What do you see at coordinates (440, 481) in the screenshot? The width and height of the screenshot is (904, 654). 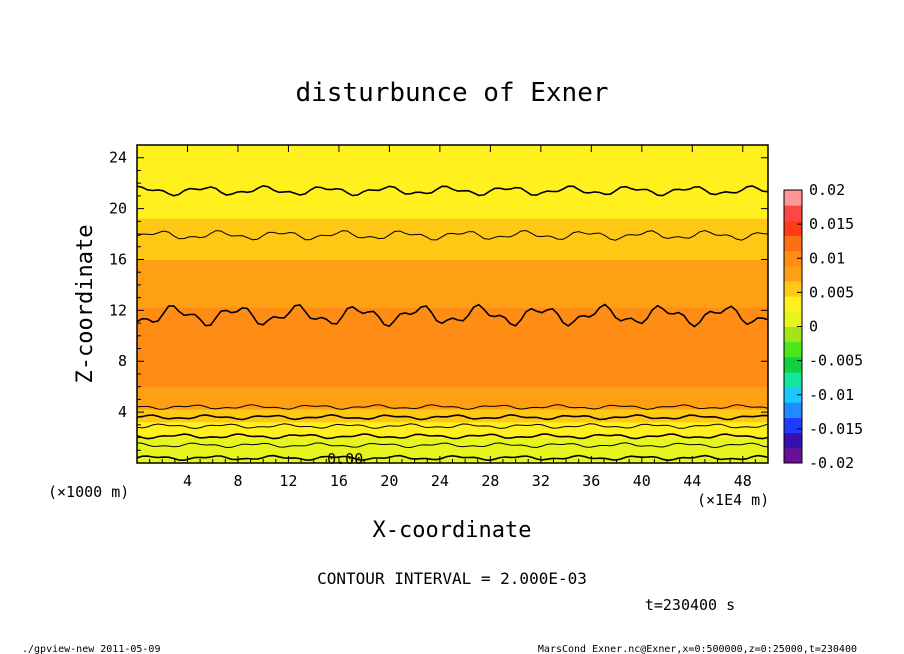 I see `x-tick-label: 24` at bounding box center [440, 481].